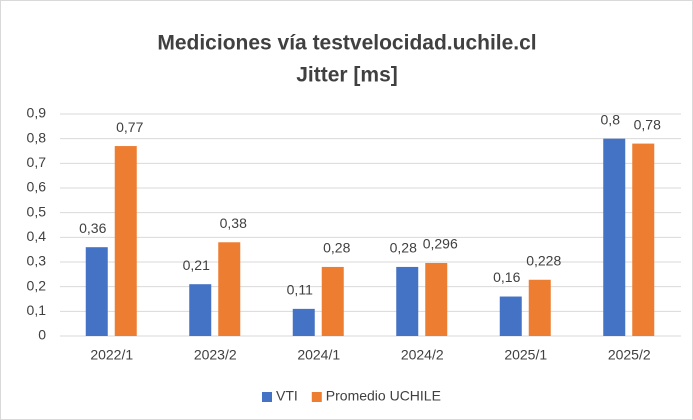 The image size is (693, 420). What do you see at coordinates (318, 355) in the screenshot?
I see `x-tick-label: 2024/1` at bounding box center [318, 355].